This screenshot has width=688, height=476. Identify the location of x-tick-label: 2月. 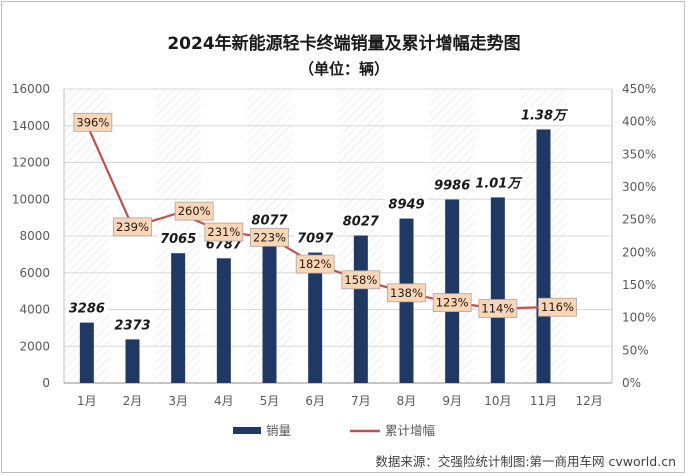
(133, 401).